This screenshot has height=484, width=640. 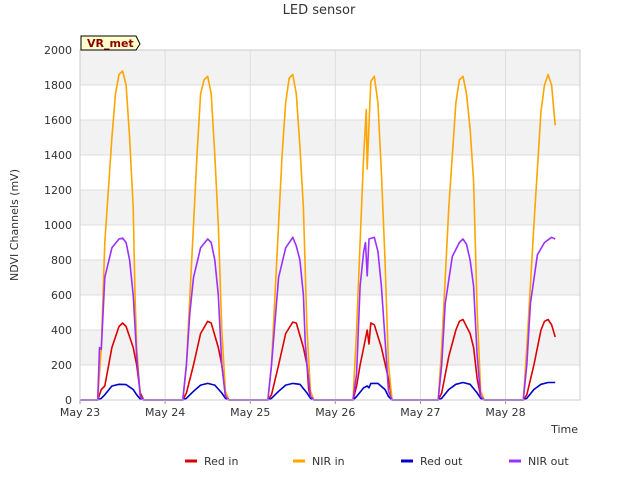 I want to click on legend-label-nir-out: NIR out, so click(x=548, y=461).